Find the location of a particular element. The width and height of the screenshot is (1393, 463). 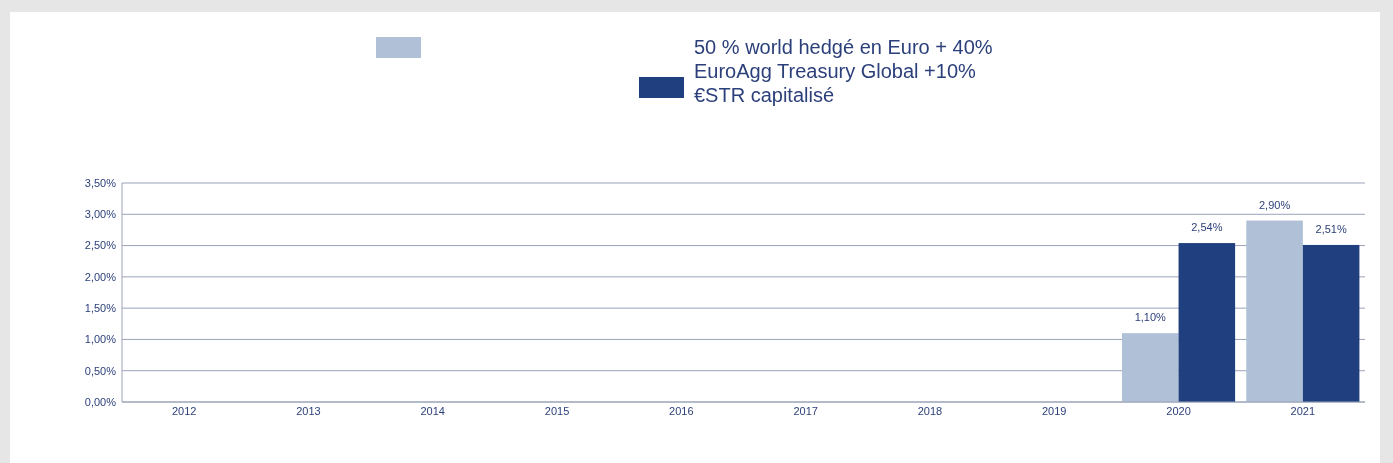

data-label: 2,54% is located at coordinates (1207, 227).